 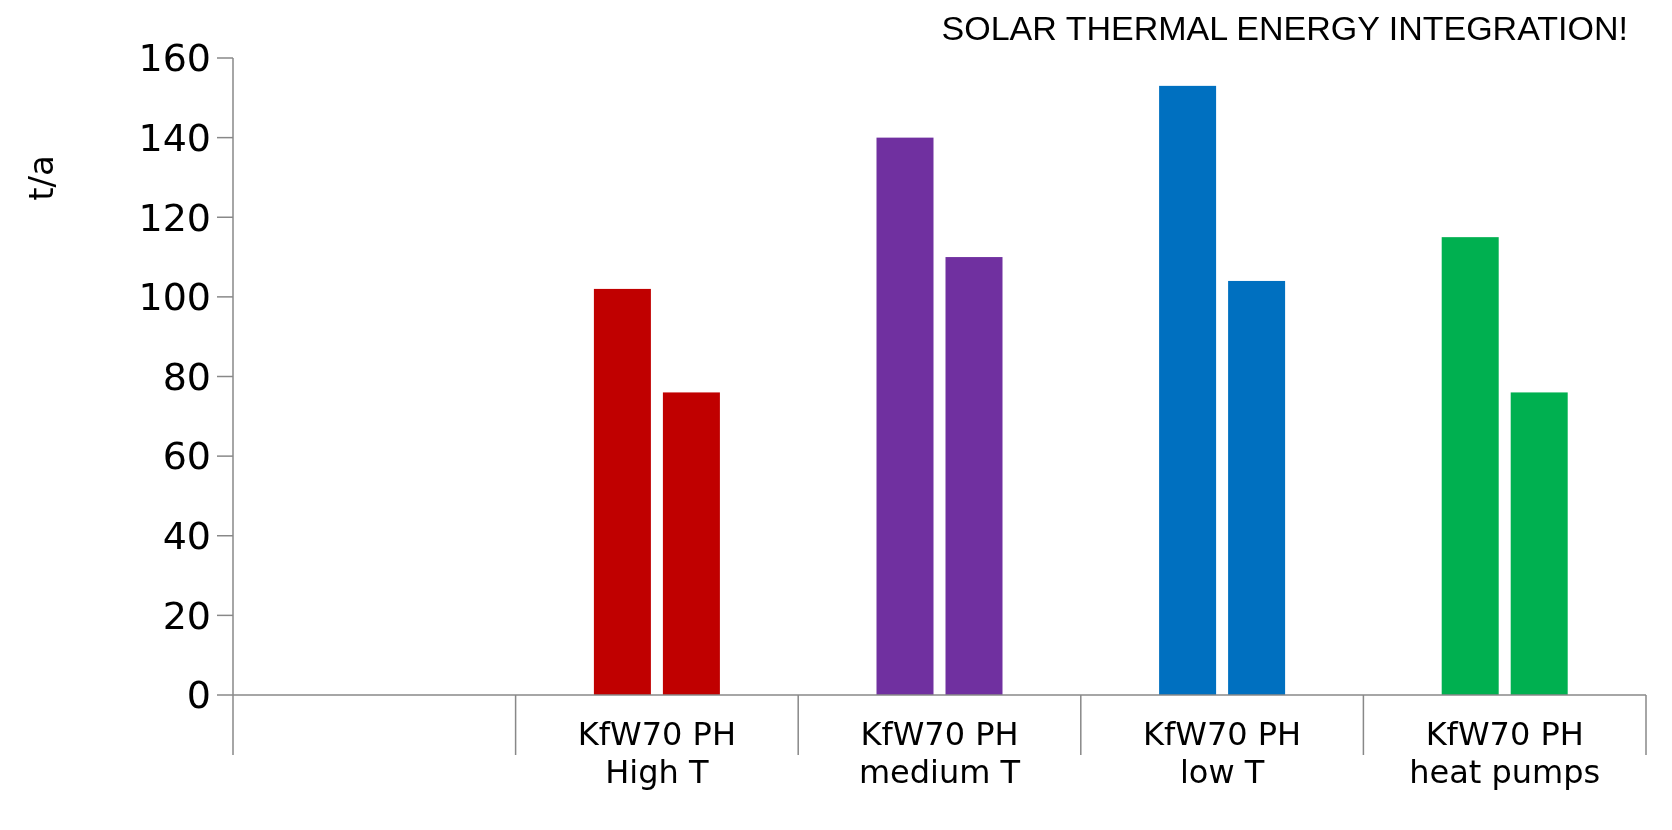 I want to click on x-tick-label: KfW70 PH heat pumps, so click(x=1505, y=753).